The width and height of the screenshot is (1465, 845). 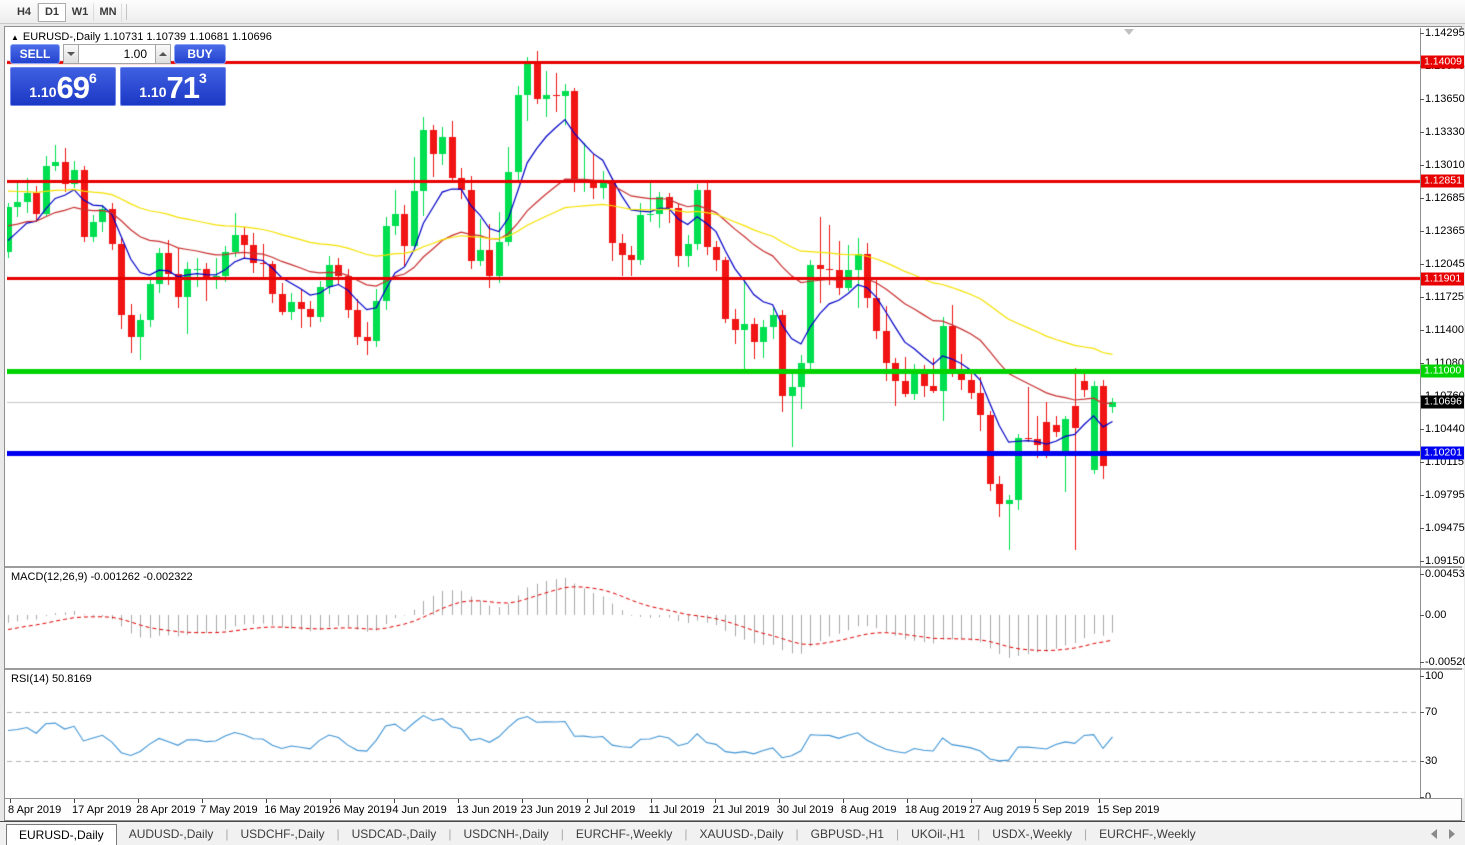 I want to click on date-label: 16 May 2019, so click(x=296, y=810).